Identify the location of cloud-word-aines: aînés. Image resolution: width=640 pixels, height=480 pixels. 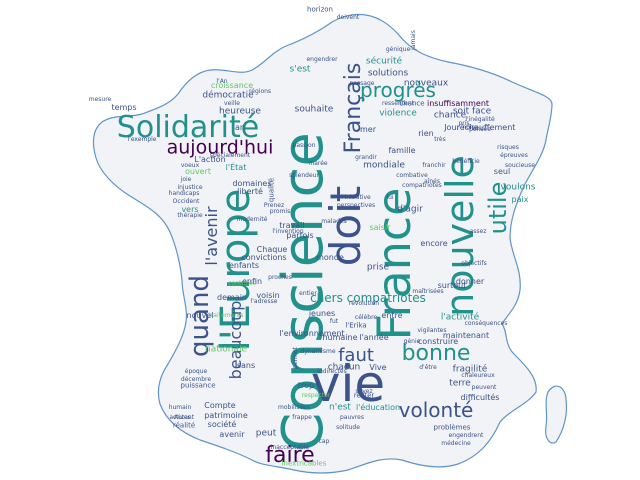
(432, 181).